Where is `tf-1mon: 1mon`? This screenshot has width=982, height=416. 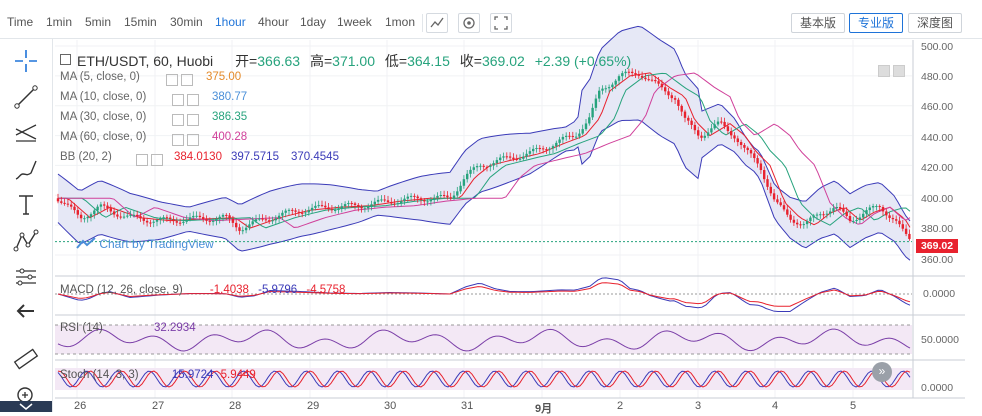
tf-1mon: 1mon is located at coordinates (400, 22).